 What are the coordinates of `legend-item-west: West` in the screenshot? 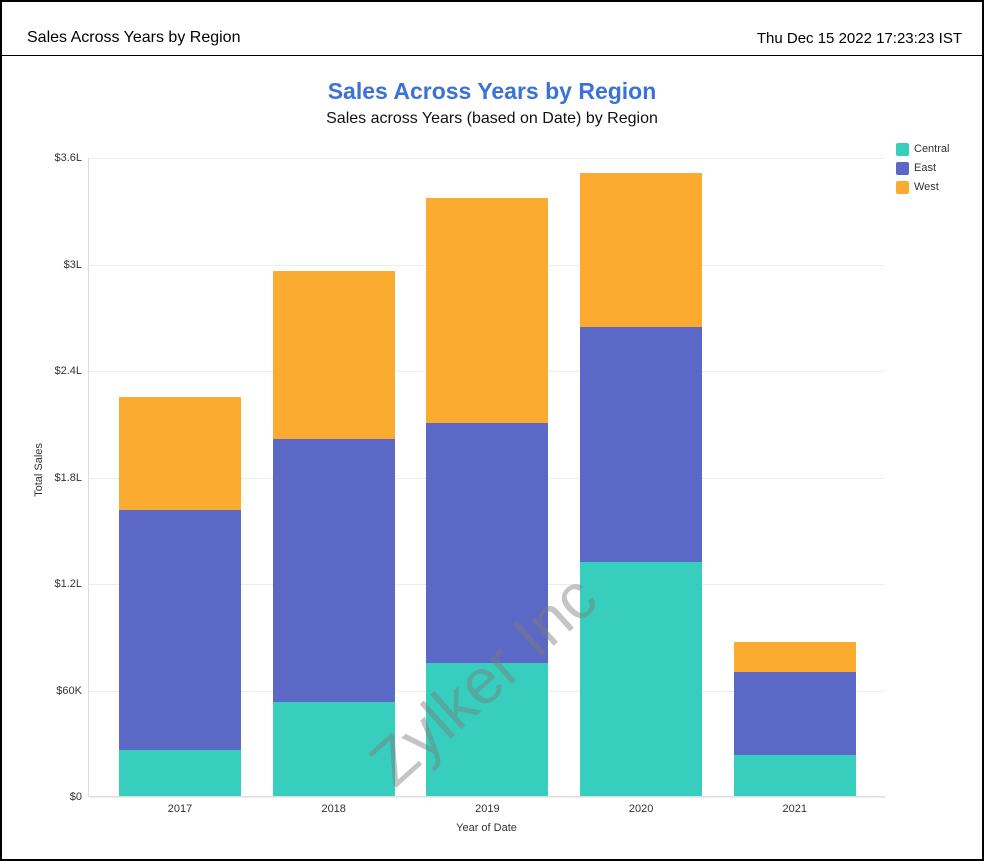 It's located at (922, 187).